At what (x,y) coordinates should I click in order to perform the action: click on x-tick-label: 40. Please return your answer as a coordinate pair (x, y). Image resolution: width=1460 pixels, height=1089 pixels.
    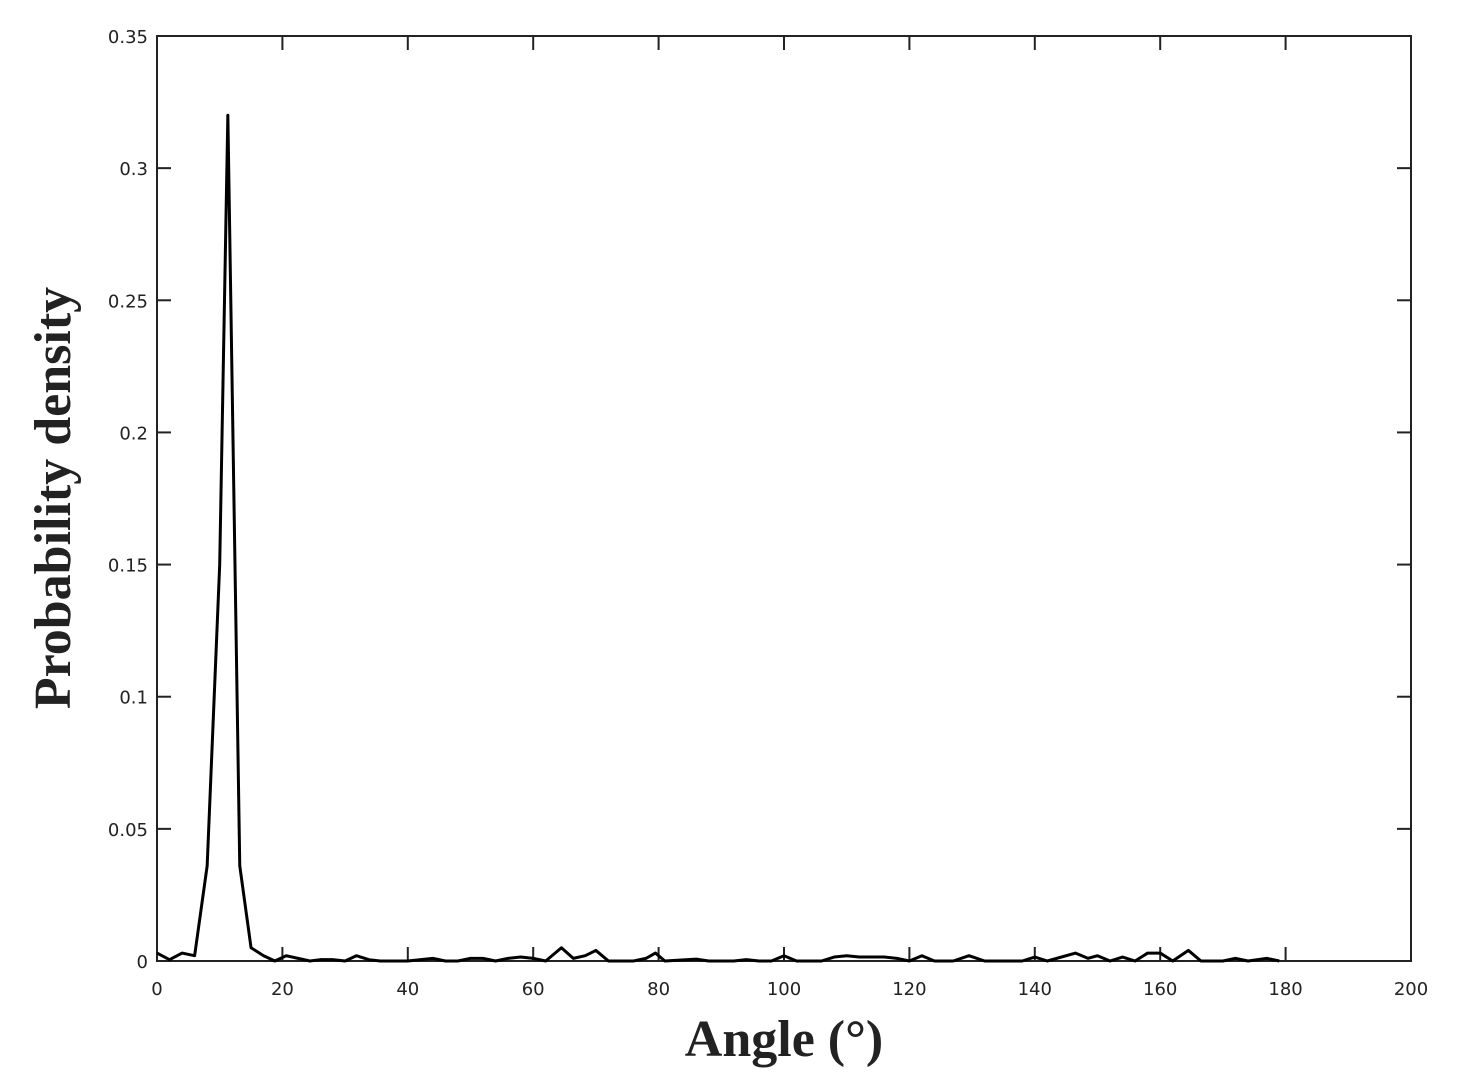
    Looking at the image, I should click on (407, 989).